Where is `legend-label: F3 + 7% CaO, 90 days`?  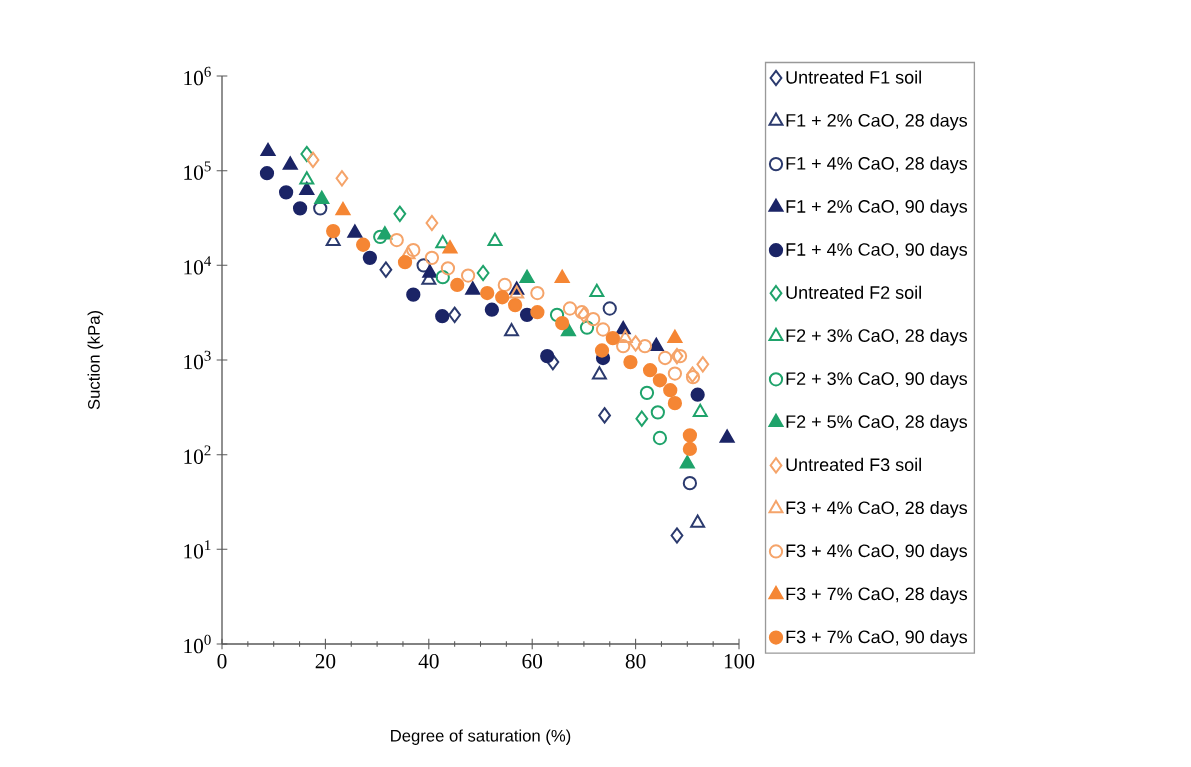
legend-label: F3 + 7% CaO, 90 days is located at coordinates (877, 638).